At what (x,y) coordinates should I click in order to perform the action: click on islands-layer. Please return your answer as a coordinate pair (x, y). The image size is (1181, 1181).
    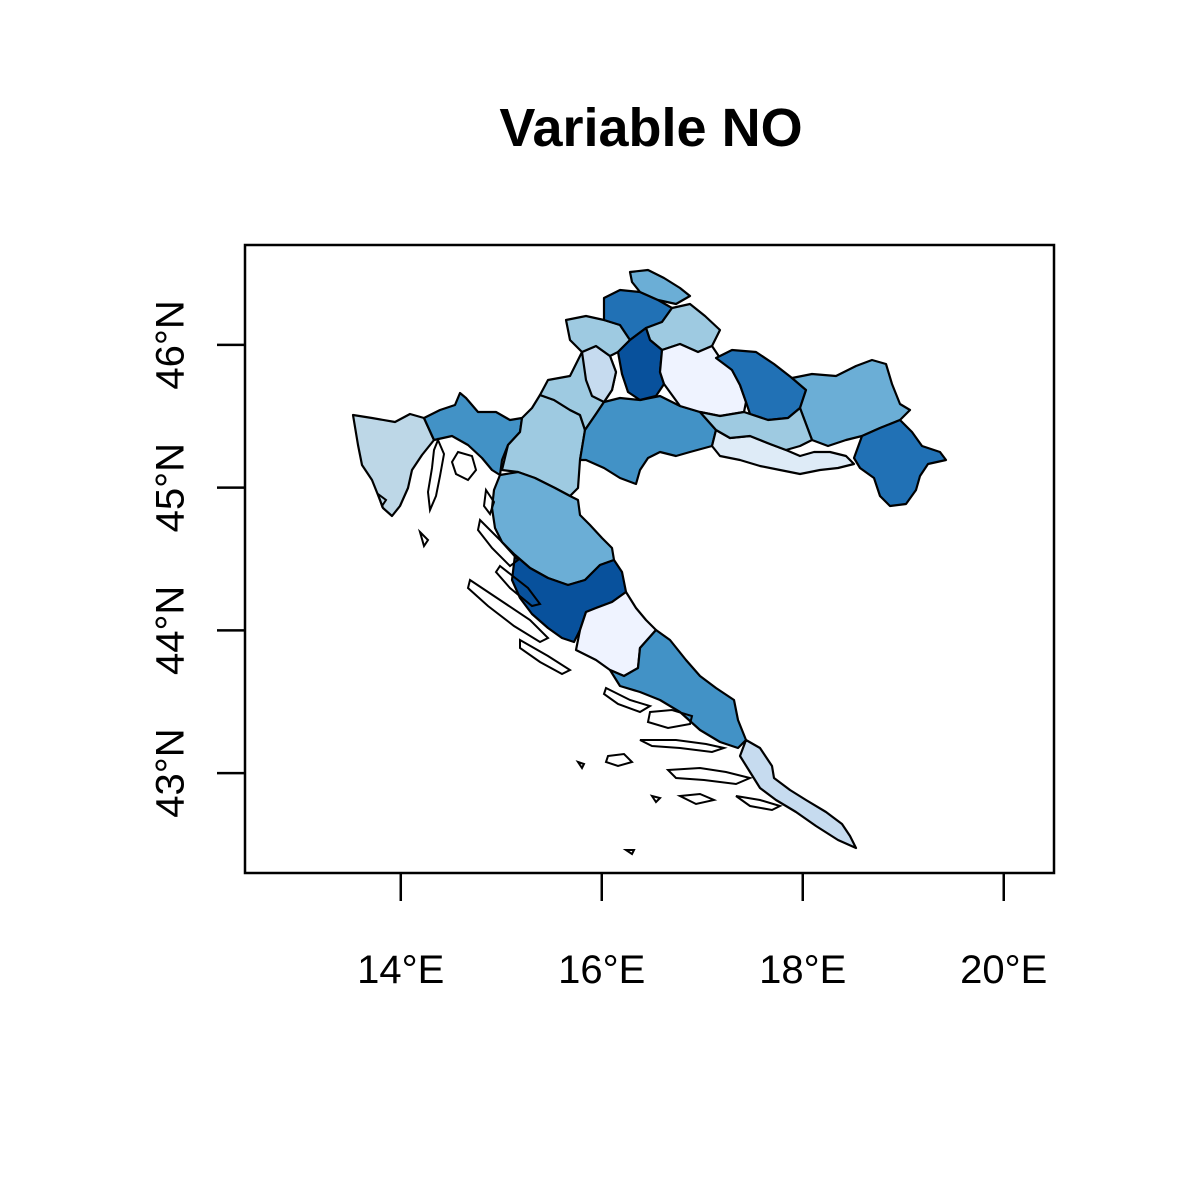
    Looking at the image, I should click on (579, 646).